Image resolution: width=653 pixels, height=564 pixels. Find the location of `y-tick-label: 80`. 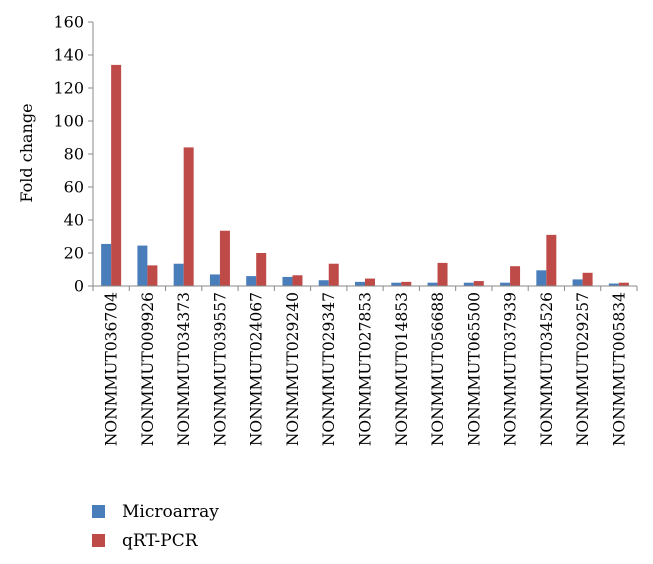

y-tick-label: 80 is located at coordinates (74, 154).